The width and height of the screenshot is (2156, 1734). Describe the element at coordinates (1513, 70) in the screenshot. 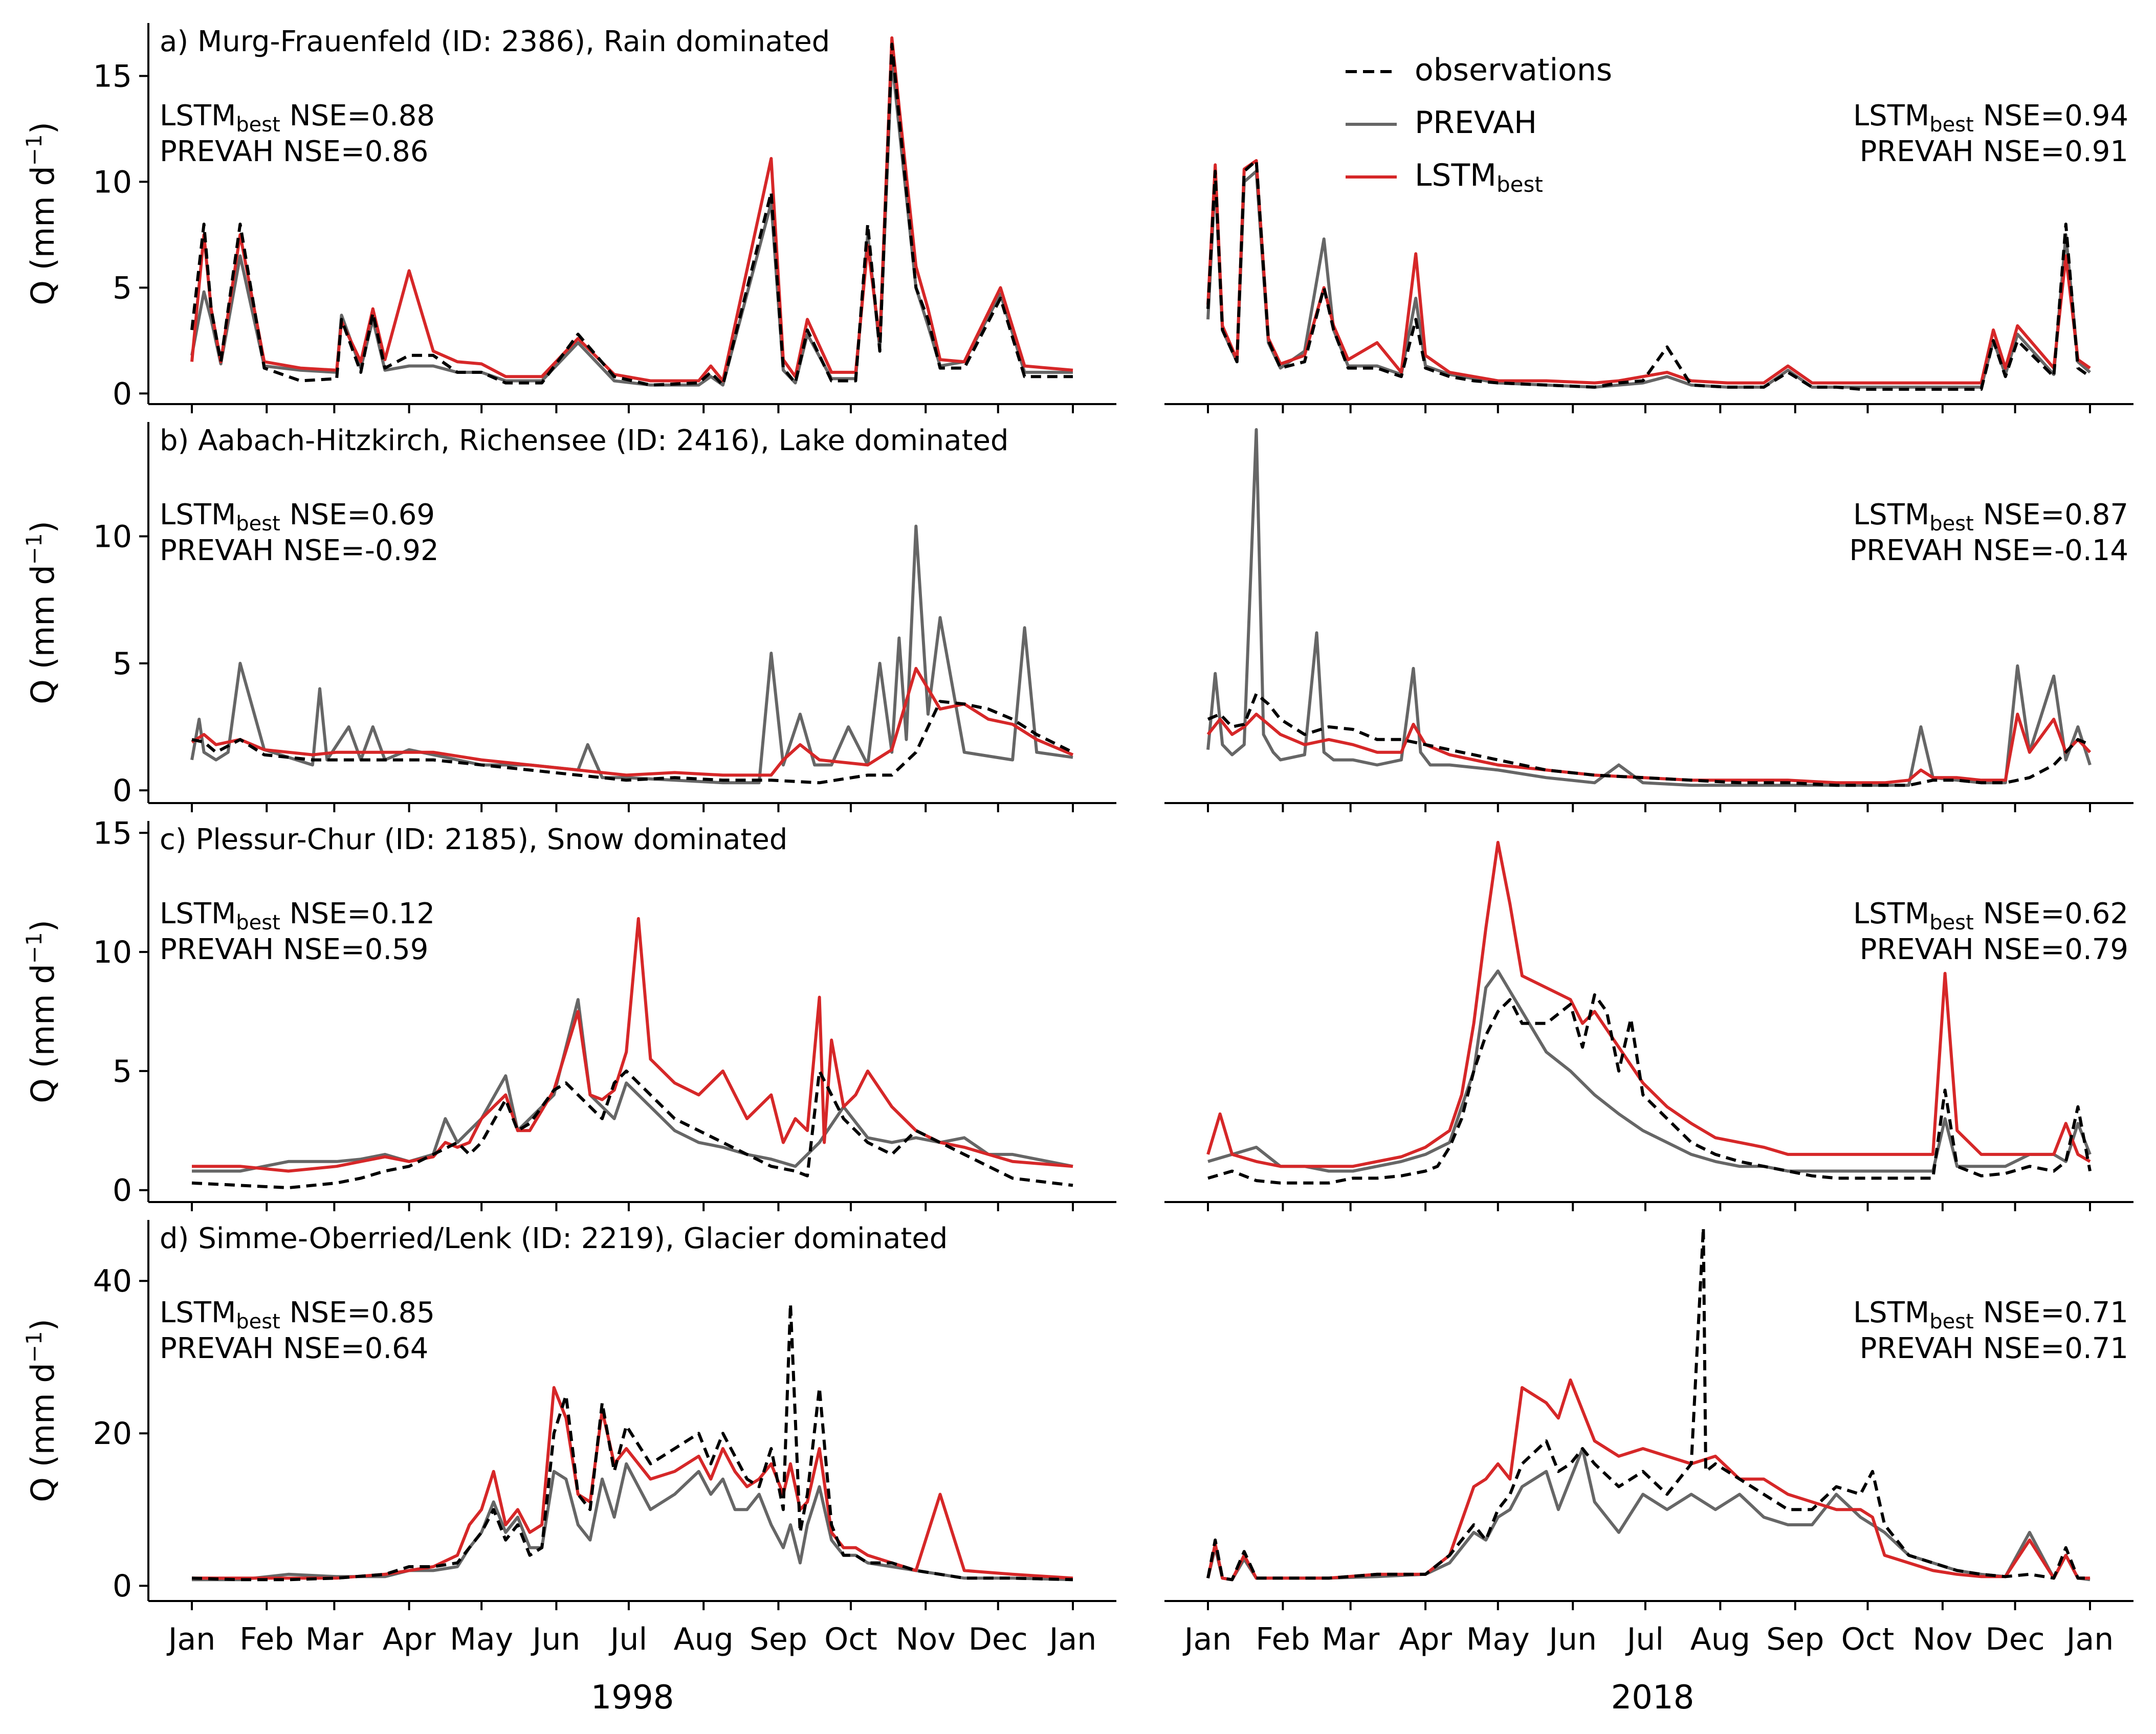

I see `legend-label-observations: observations` at that location.